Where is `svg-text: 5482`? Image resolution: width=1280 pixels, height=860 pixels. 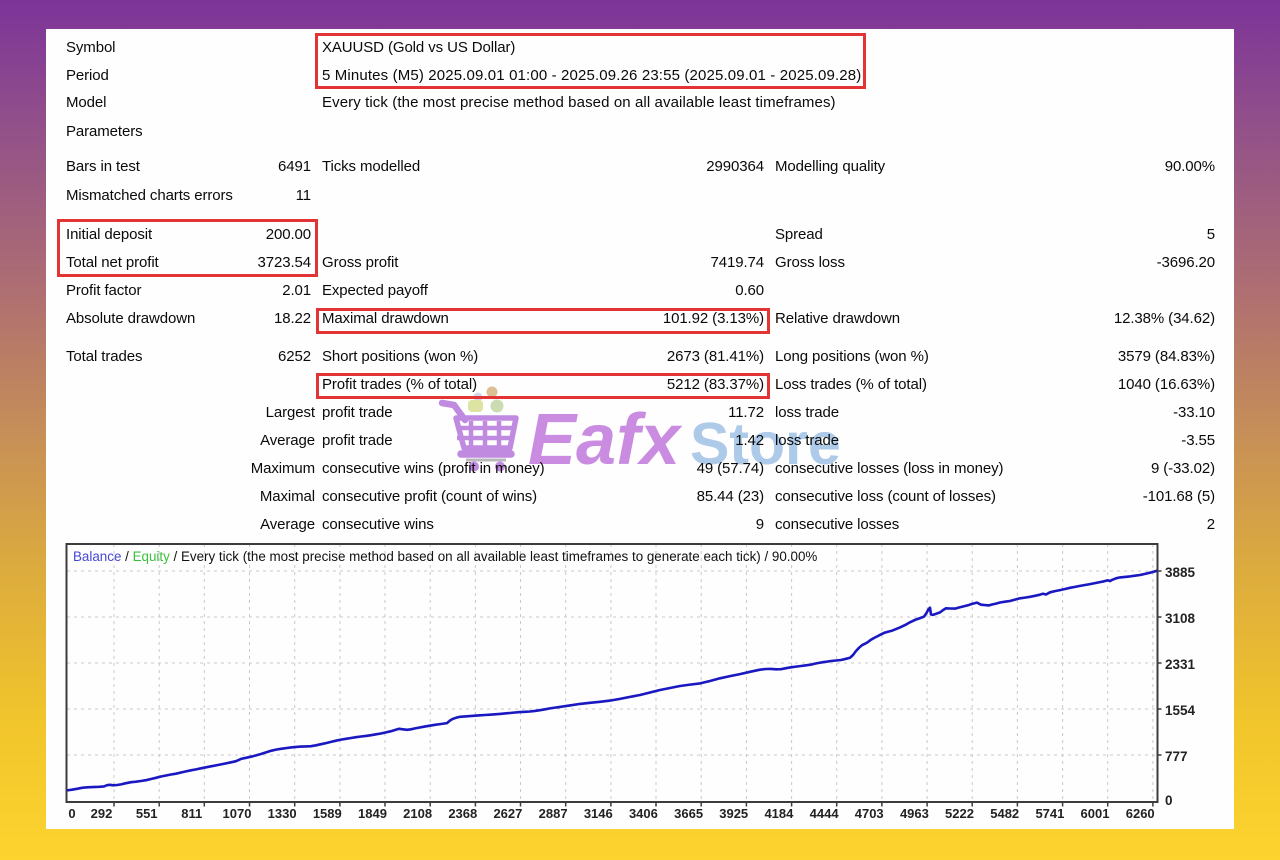 svg-text: 5482 is located at coordinates (1004, 813).